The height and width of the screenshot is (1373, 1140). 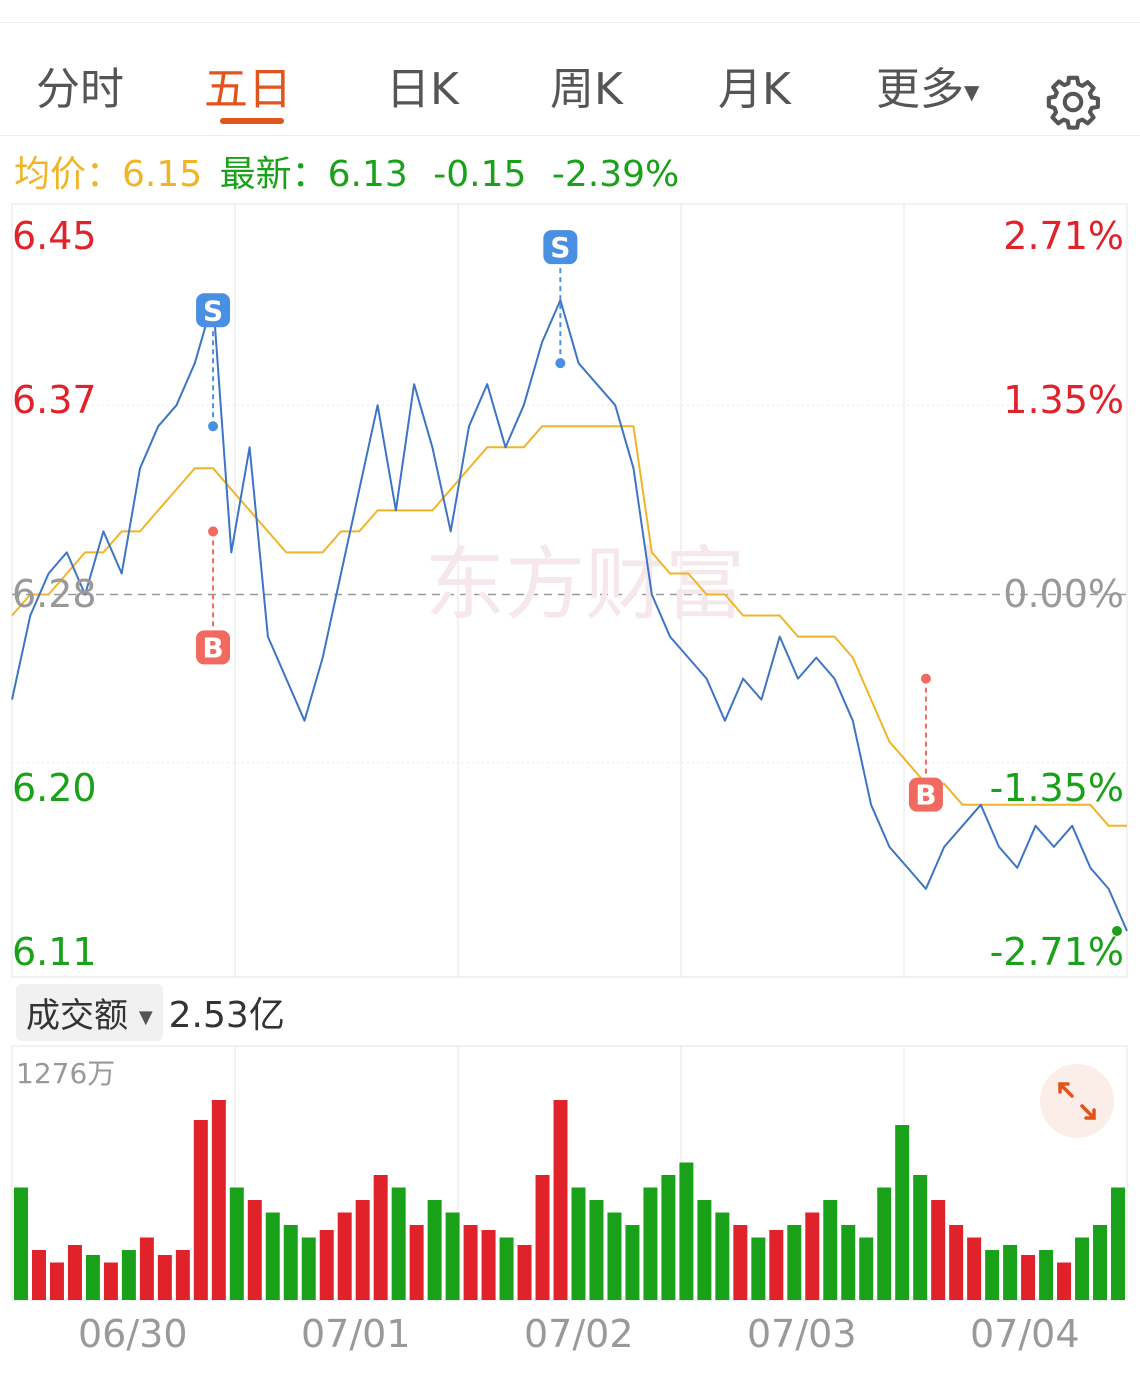 I want to click on volume-type-select: 成交额 ▼, so click(x=89, y=1012).